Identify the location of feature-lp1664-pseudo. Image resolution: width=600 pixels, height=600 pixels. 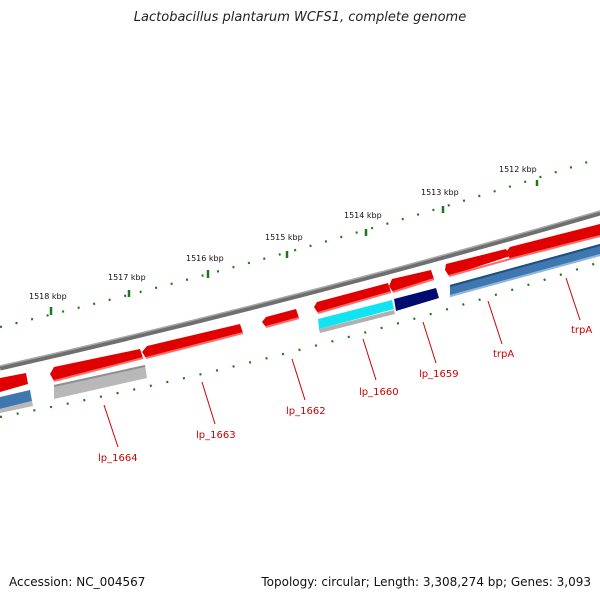
(100, 382).